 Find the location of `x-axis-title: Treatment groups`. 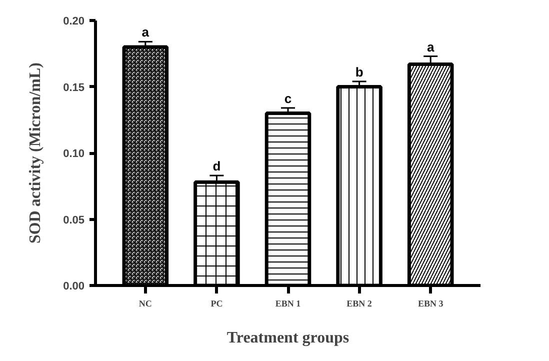

x-axis-title: Treatment groups is located at coordinates (288, 338).